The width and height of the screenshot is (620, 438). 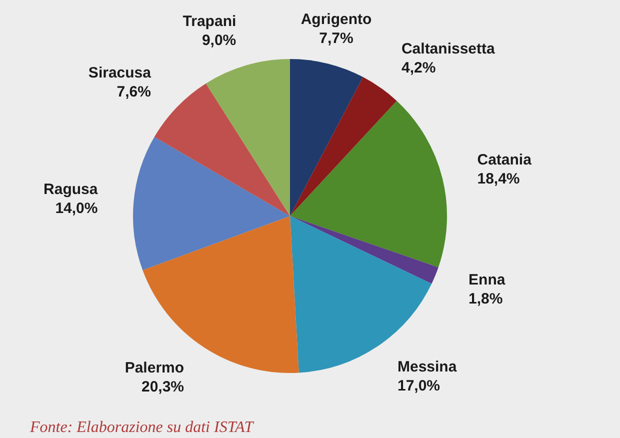 I want to click on data-label: 18,4%, so click(x=498, y=179).